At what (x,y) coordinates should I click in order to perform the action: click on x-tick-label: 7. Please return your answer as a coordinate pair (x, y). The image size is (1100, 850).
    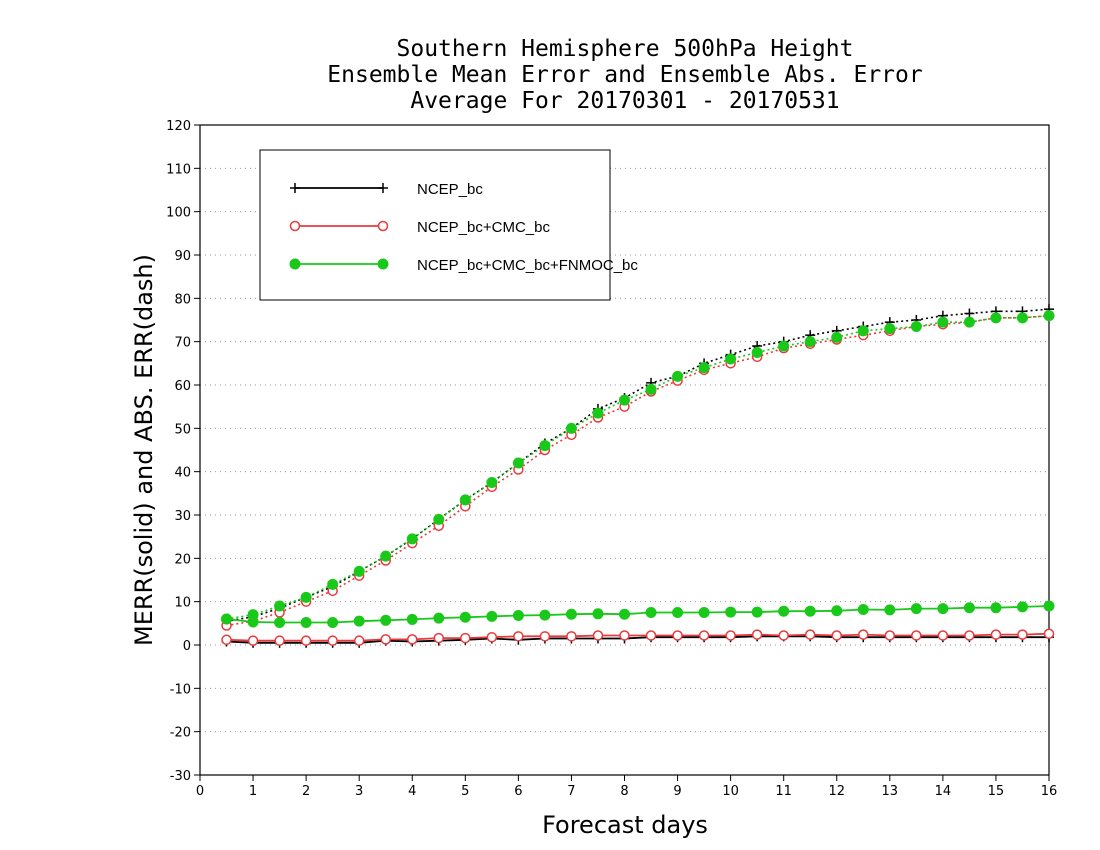
    Looking at the image, I should click on (571, 791).